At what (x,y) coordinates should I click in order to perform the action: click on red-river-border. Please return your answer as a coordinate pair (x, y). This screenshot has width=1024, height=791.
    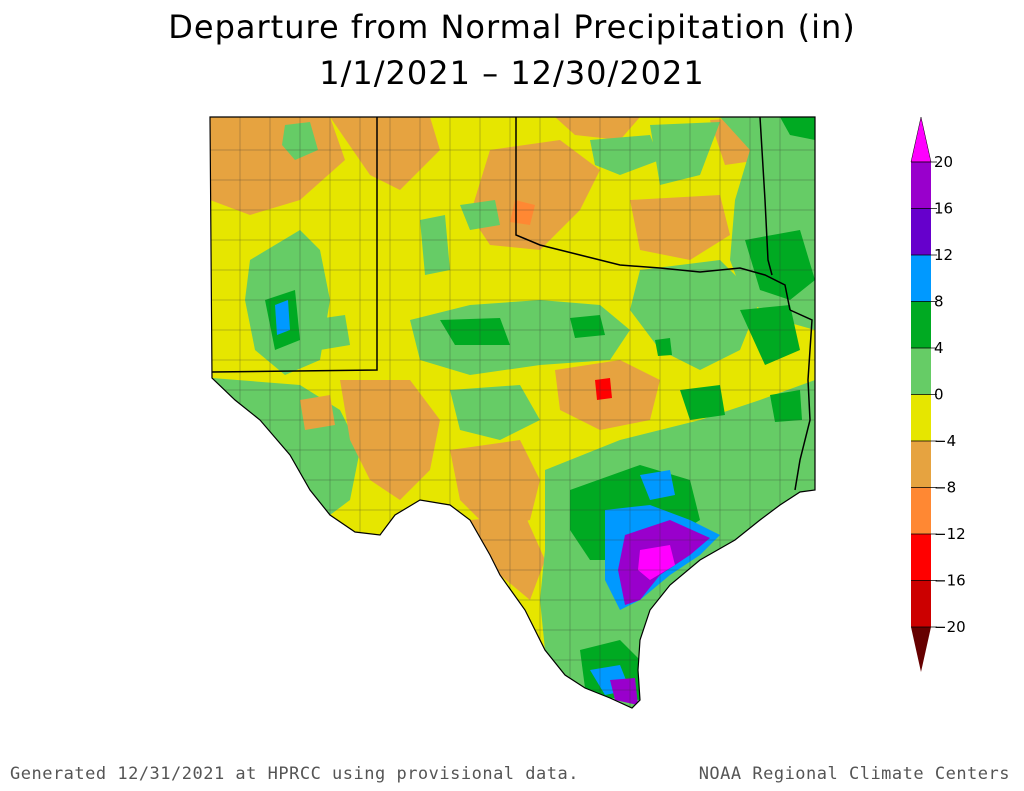
    Looking at the image, I should click on (653, 214).